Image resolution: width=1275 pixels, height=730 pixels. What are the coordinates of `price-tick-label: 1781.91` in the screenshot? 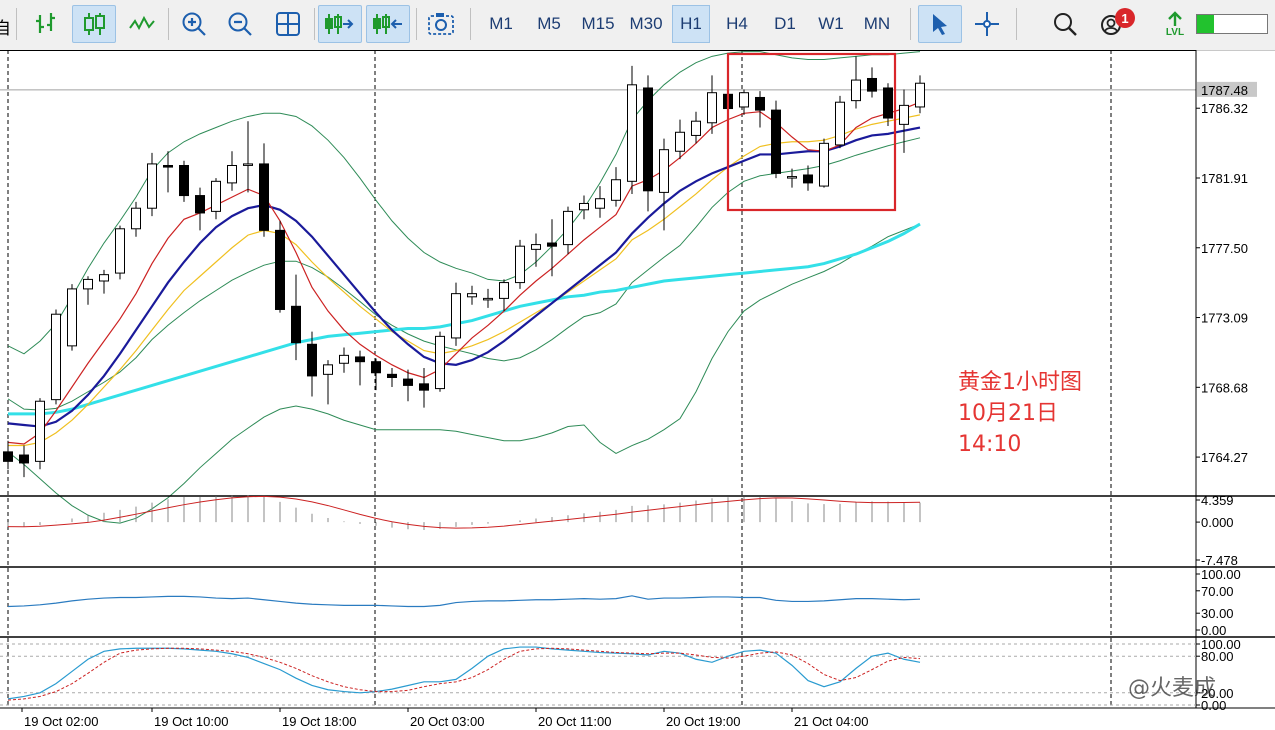 It's located at (1224, 178).